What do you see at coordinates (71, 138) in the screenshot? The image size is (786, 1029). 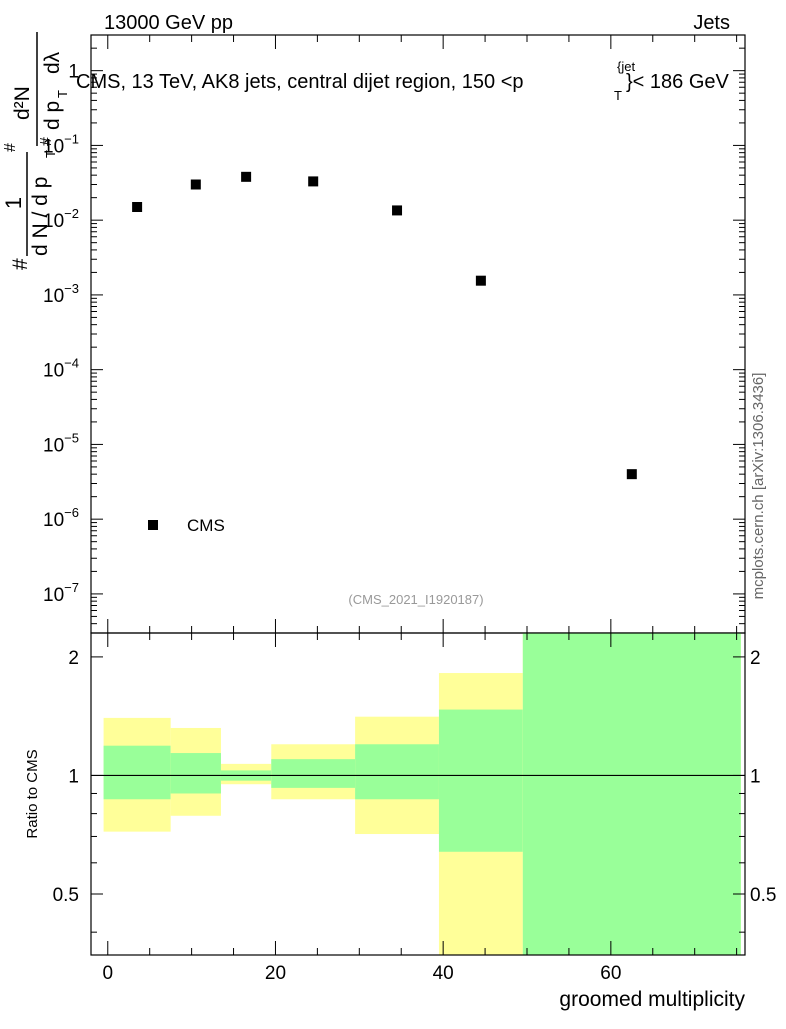 I see `main-ytick-exponent: −1` at bounding box center [71, 138].